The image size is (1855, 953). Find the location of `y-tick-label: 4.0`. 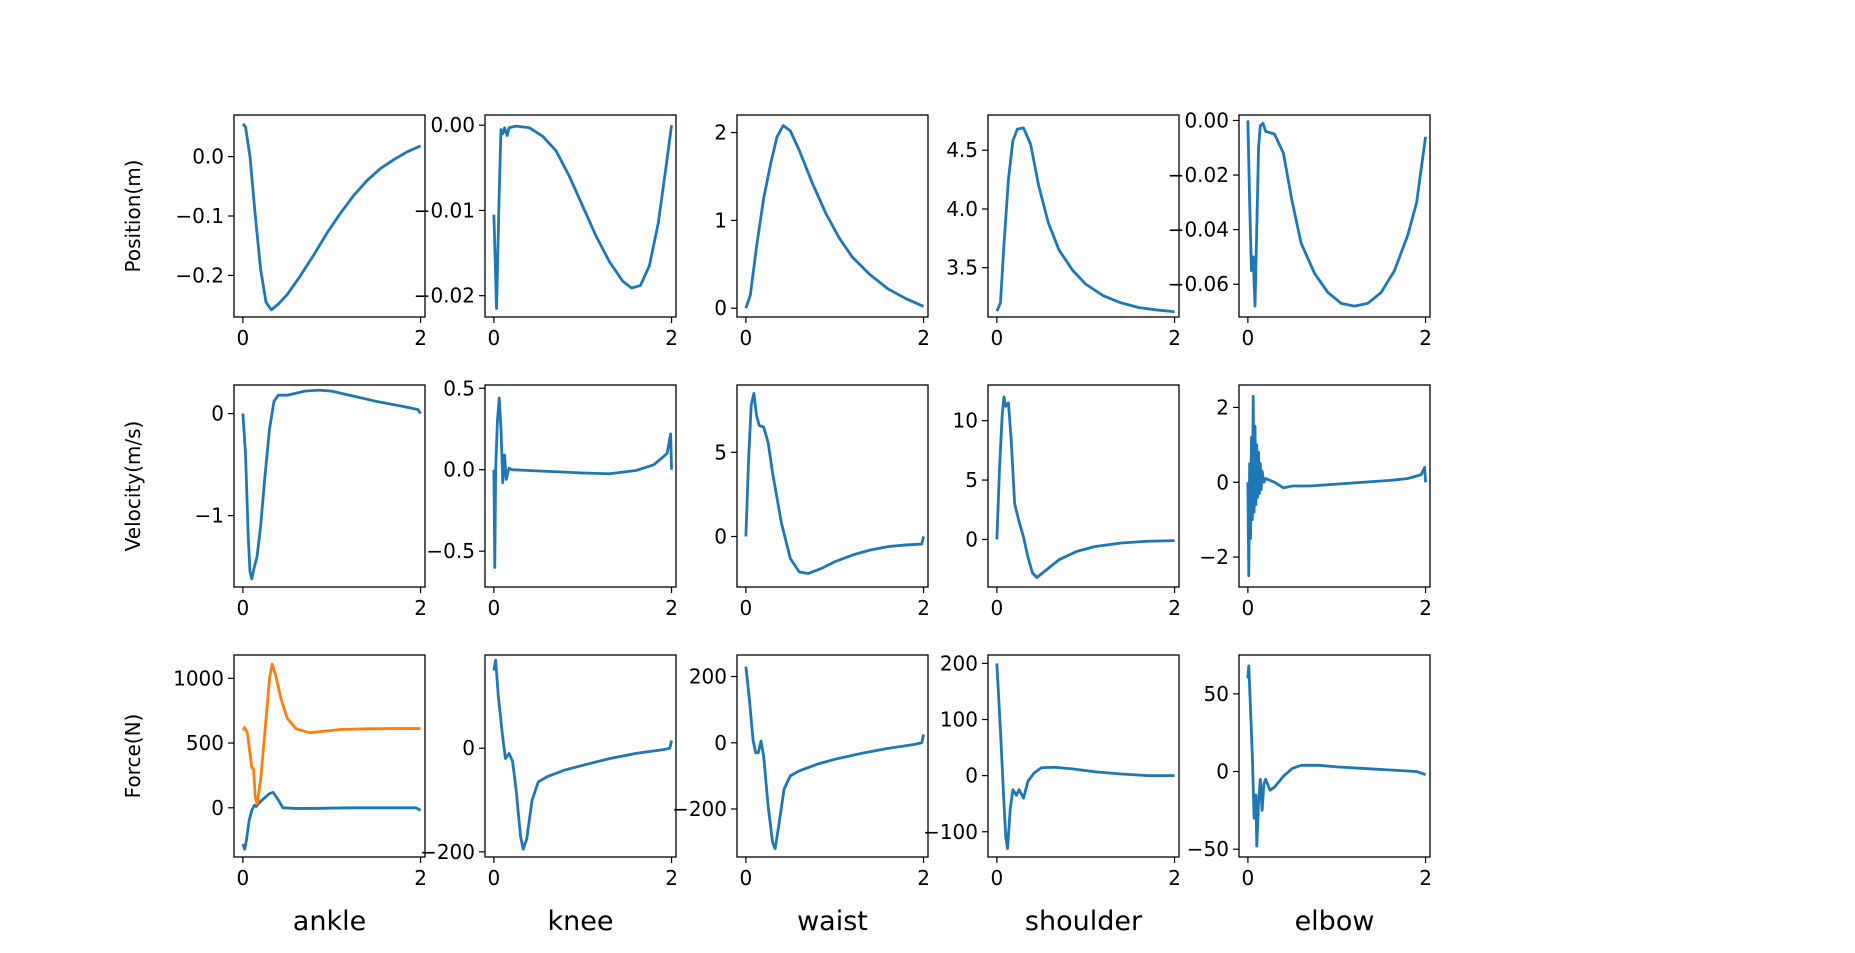

y-tick-label: 4.0 is located at coordinates (962, 209).